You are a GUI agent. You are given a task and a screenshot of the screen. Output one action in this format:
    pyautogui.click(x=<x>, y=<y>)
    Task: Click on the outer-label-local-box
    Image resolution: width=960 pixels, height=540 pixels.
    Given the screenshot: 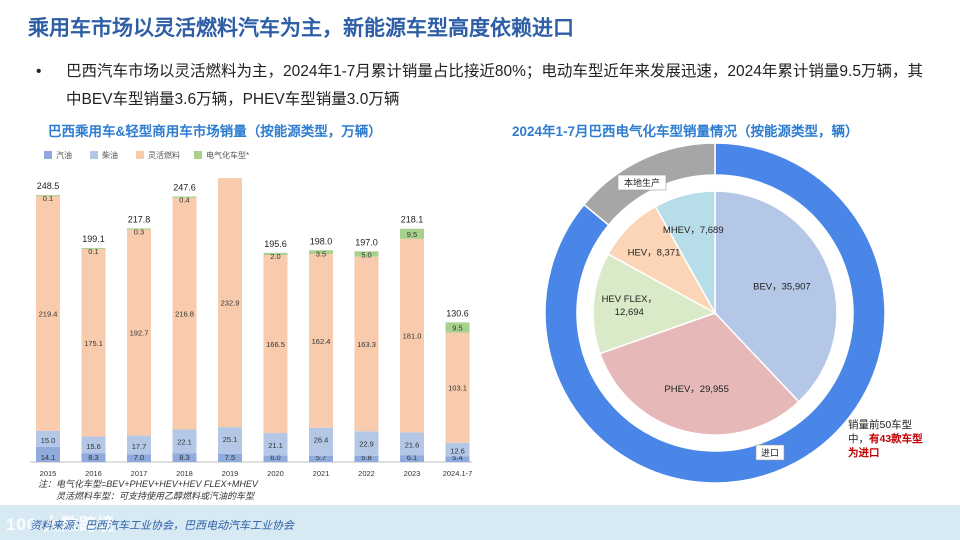 What is the action you would take?
    pyautogui.click(x=642, y=182)
    